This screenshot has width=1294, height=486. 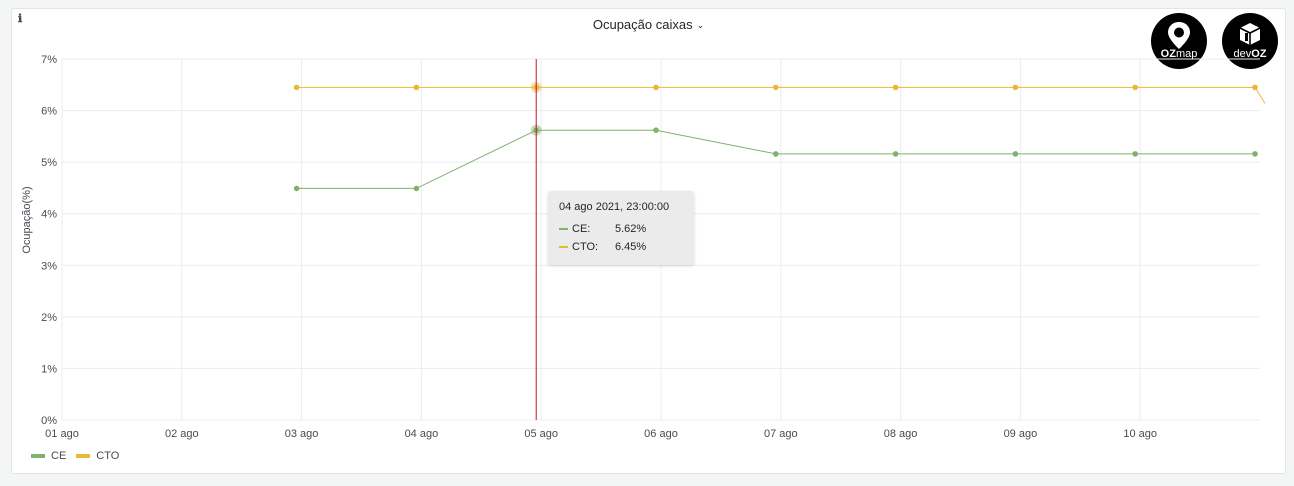 I want to click on x-tick-label: 07 ago, so click(x=781, y=434).